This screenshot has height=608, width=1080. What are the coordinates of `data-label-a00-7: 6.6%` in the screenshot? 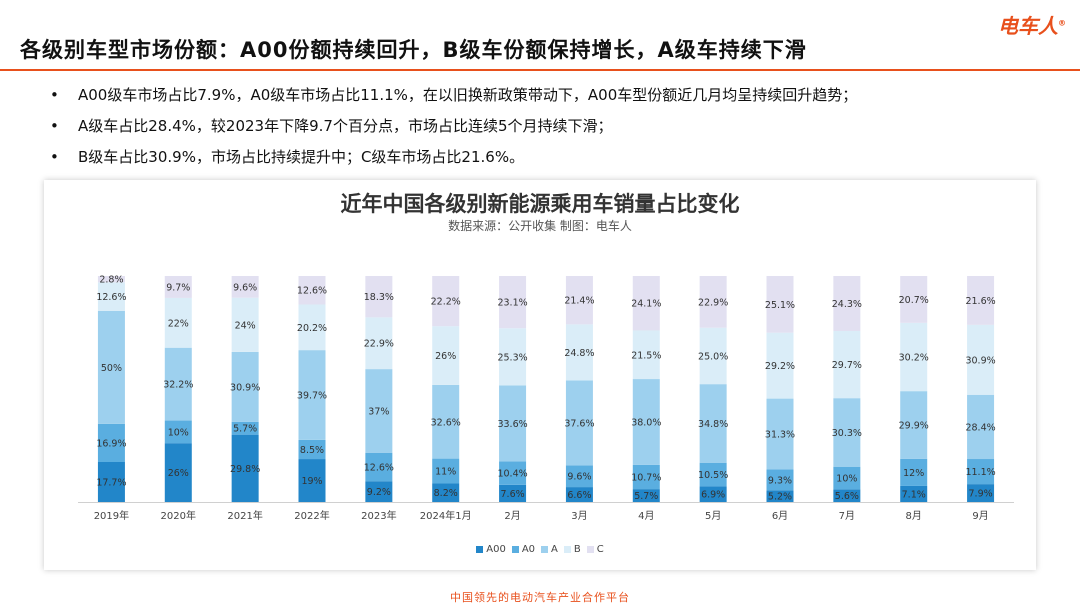 It's located at (579, 495).